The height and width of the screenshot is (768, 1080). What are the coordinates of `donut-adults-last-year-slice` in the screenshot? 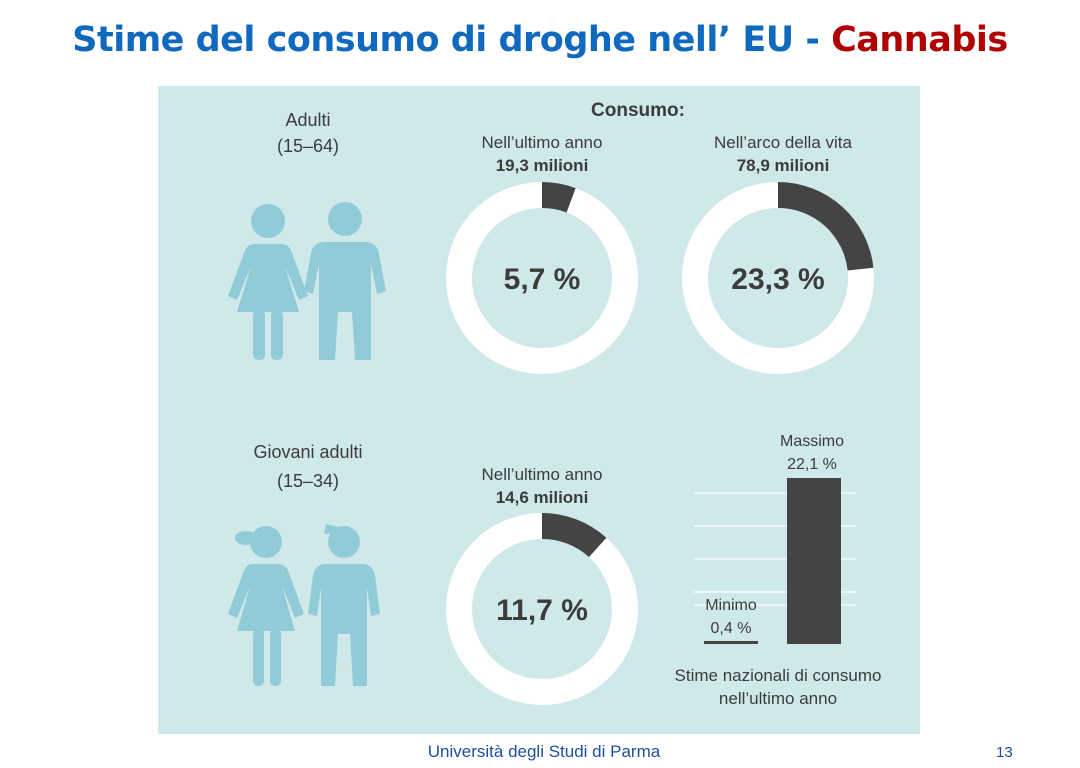 It's located at (559, 197).